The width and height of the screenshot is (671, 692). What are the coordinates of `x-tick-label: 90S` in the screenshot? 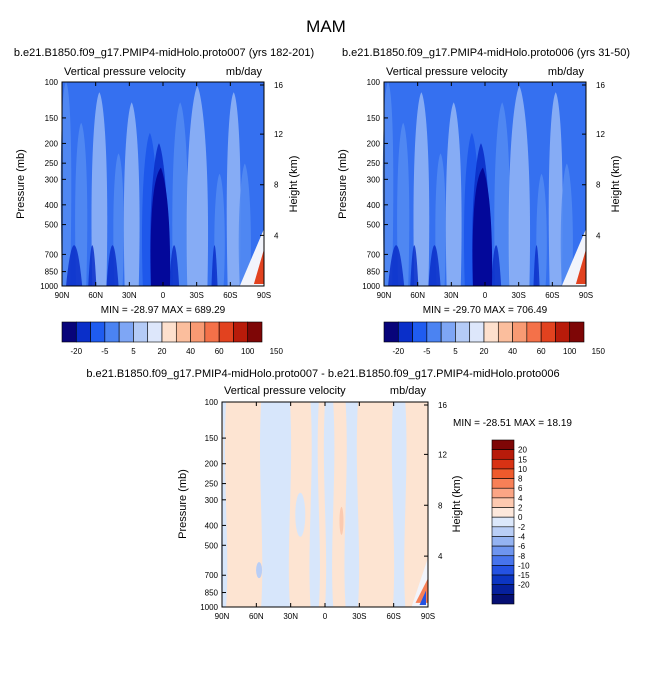 It's located at (264, 295).